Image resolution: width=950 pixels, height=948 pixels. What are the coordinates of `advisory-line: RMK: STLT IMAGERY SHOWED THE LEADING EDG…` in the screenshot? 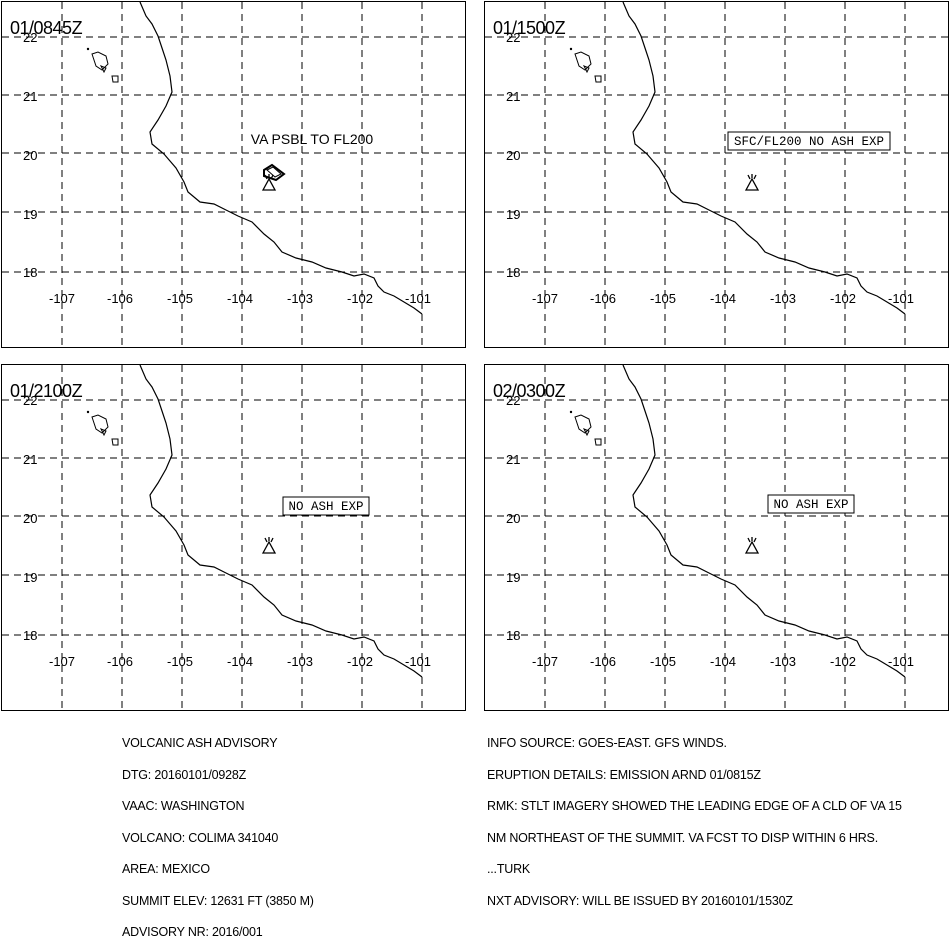 It's located at (694, 806).